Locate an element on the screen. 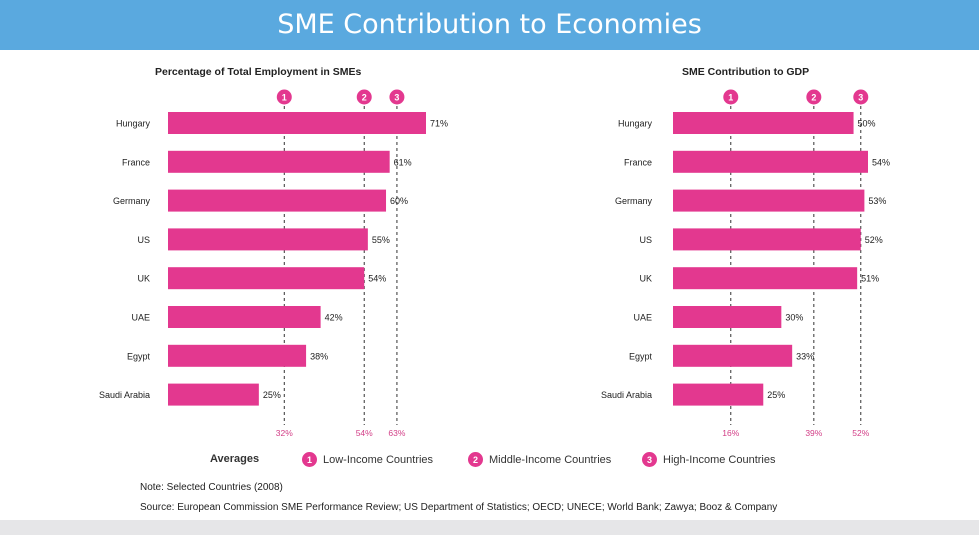  gdp-category-label: Hungary is located at coordinates (635, 124).